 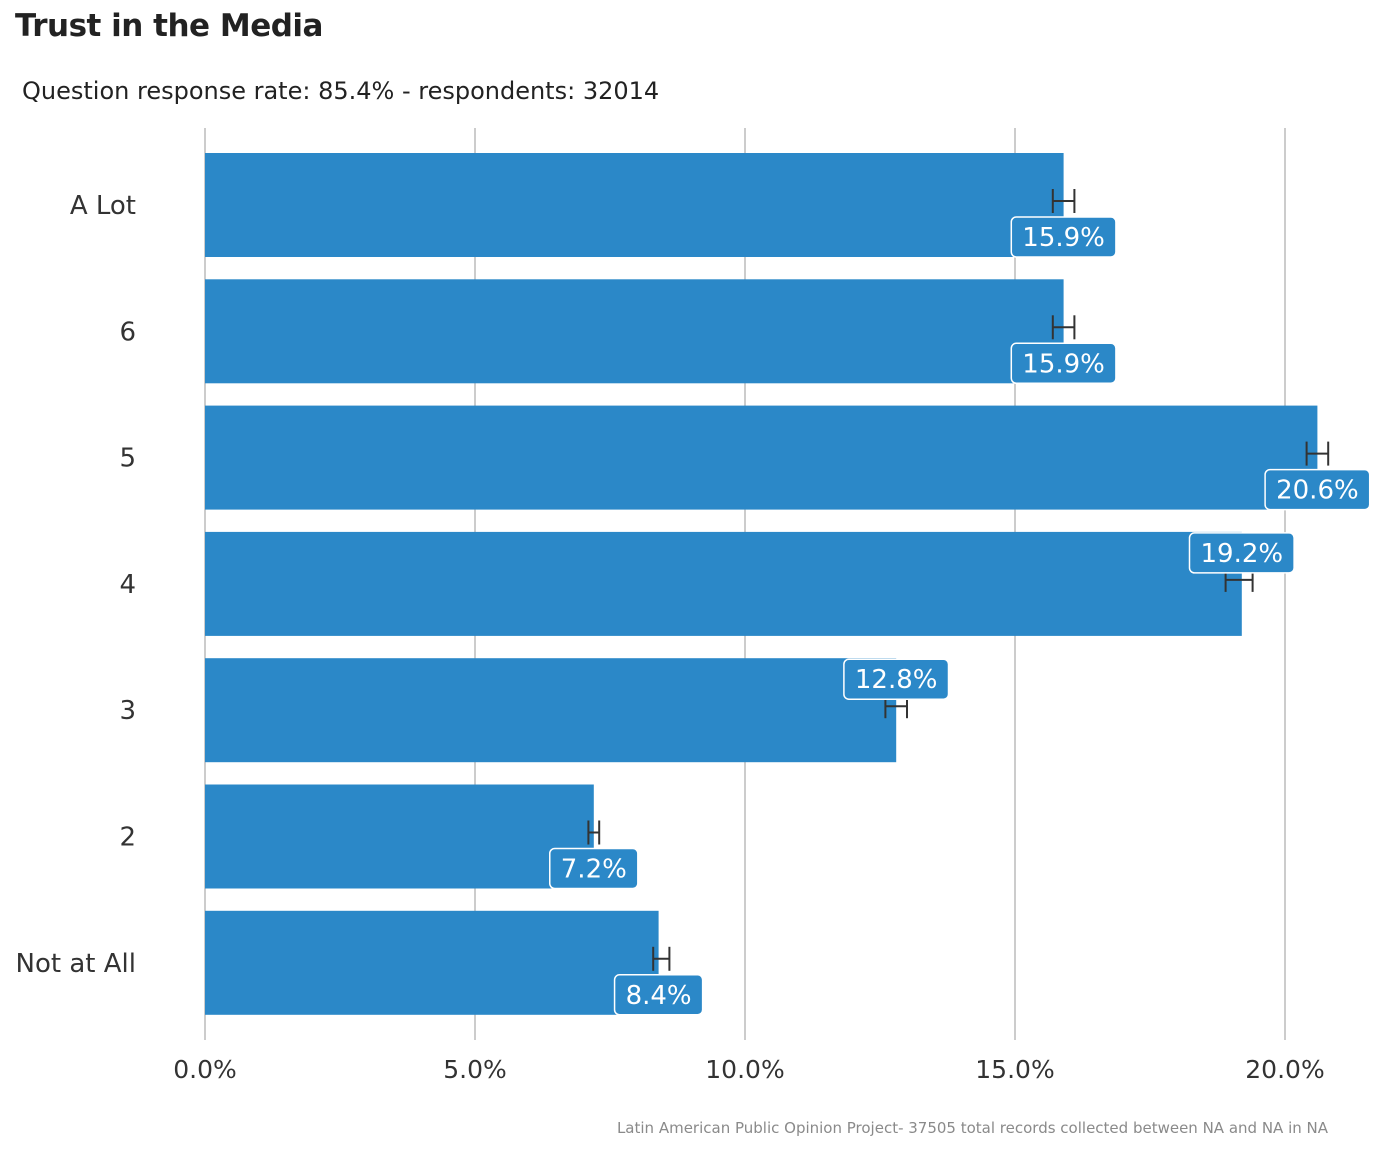 I want to click on data-label-text: 7.2%, so click(x=594, y=870).